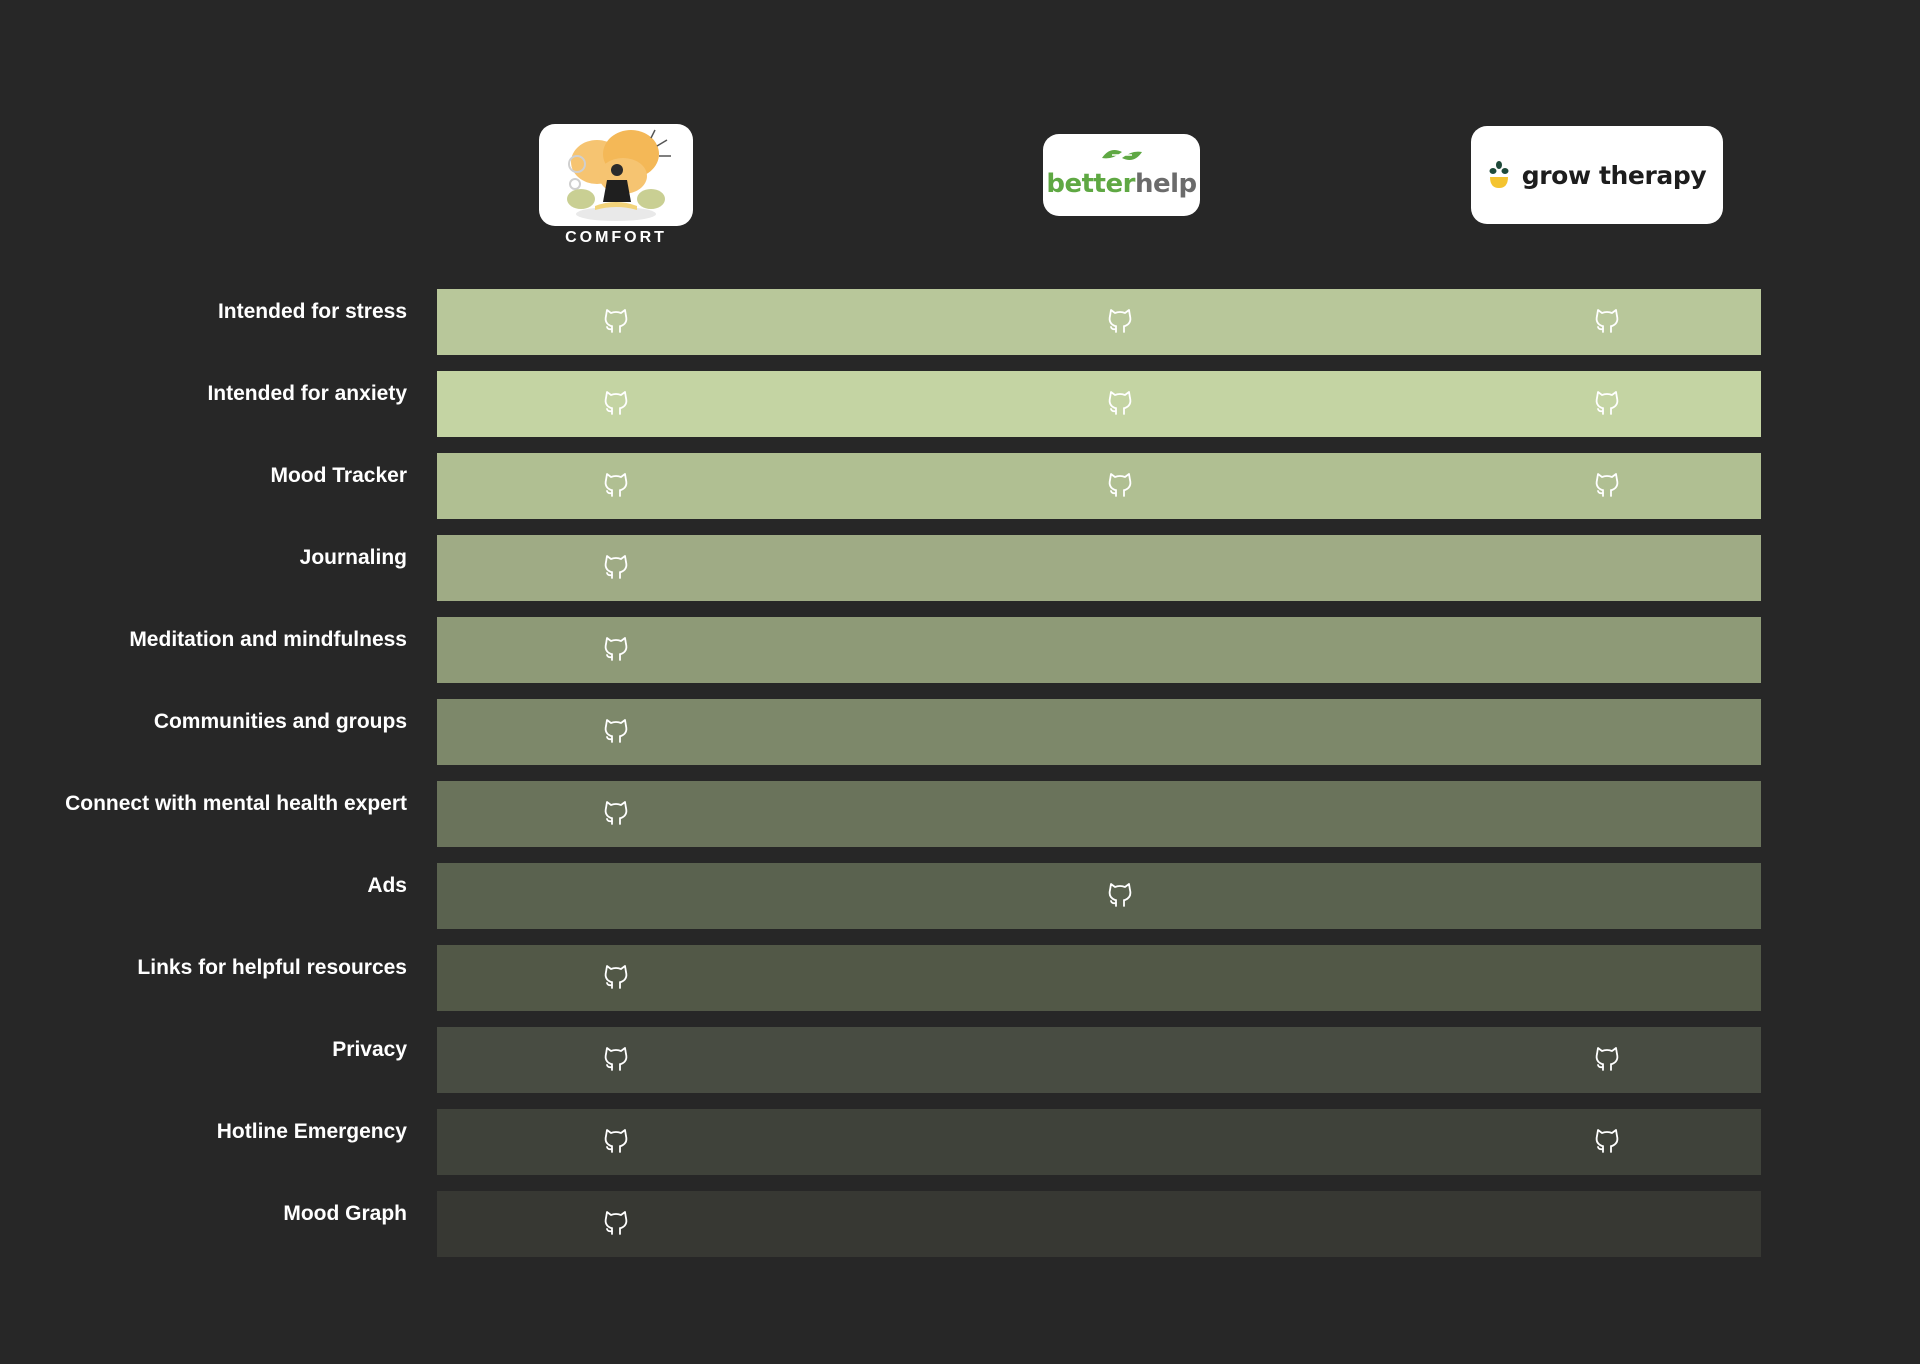 This screenshot has width=1920, height=1364. I want to click on feature-label: Connect with mental health expert, so click(236, 803).